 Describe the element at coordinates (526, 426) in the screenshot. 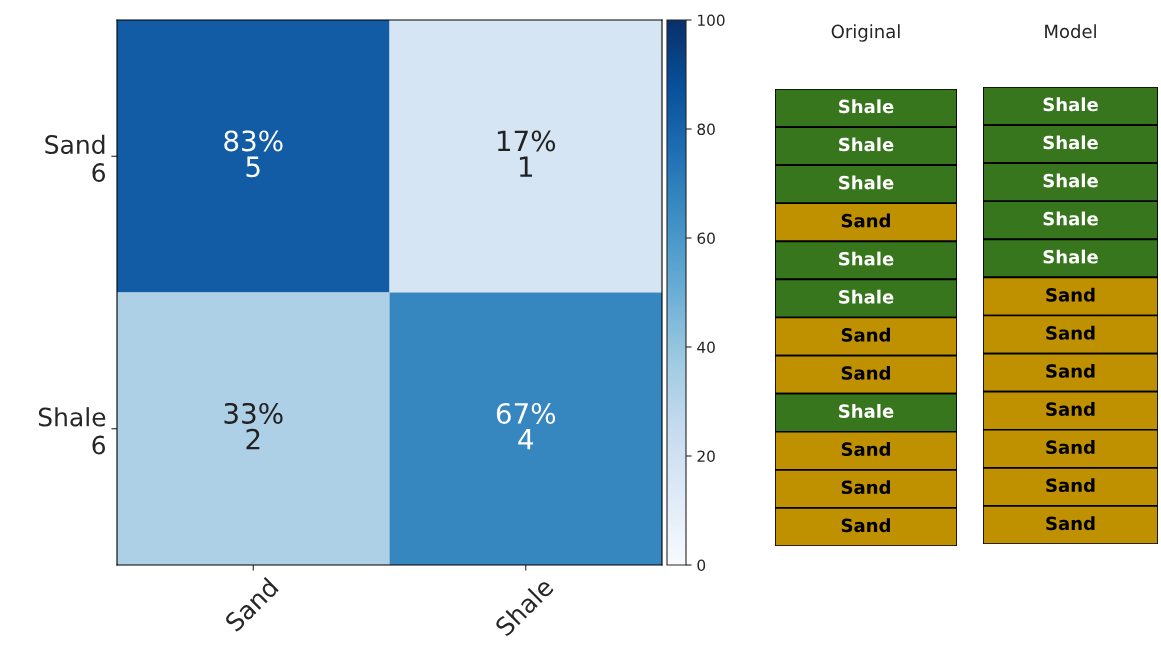

I see `data-label: 67% 4` at that location.